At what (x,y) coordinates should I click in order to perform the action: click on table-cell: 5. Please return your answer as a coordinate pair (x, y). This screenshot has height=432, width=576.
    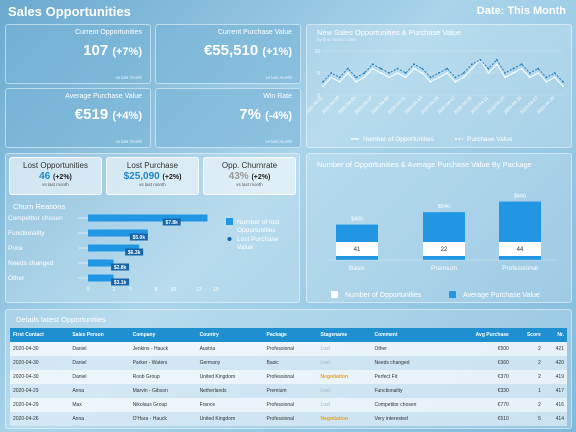
    Looking at the image, I should click on (527, 419).